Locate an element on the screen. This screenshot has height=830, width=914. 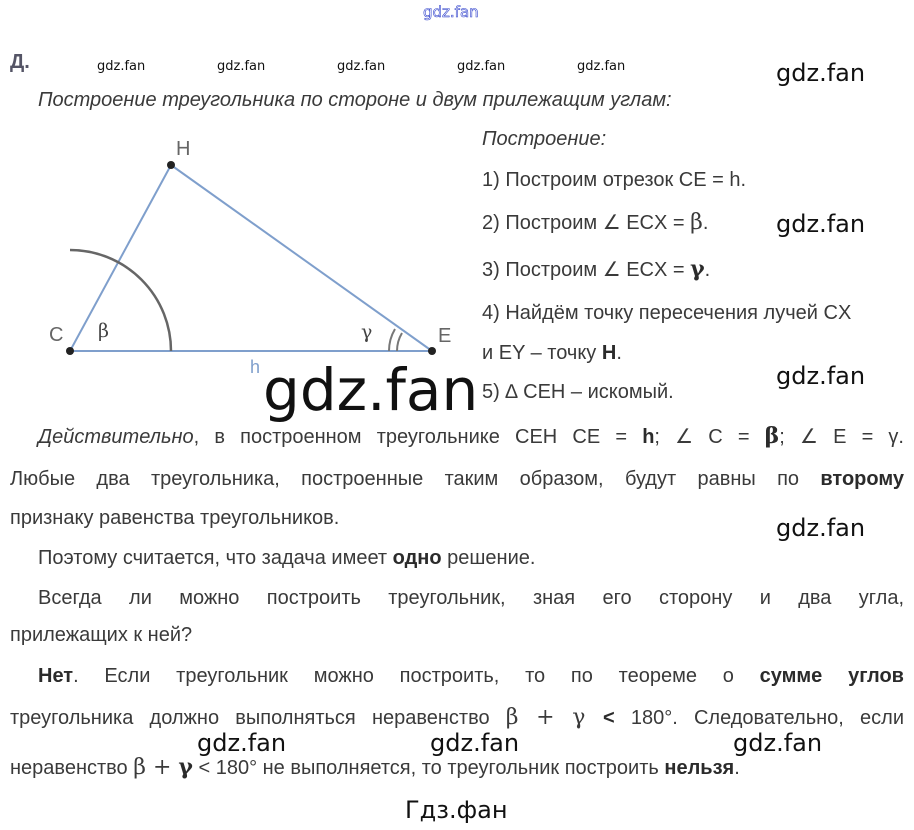
step-4: 4) Найдём точку пересечения лучей CX is located at coordinates (667, 313).